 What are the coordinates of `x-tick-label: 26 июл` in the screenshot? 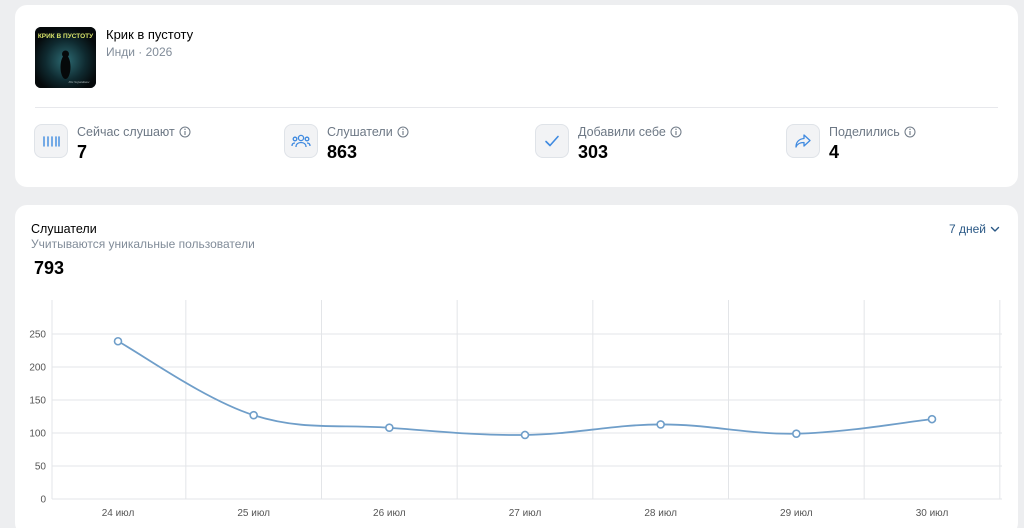 It's located at (389, 513).